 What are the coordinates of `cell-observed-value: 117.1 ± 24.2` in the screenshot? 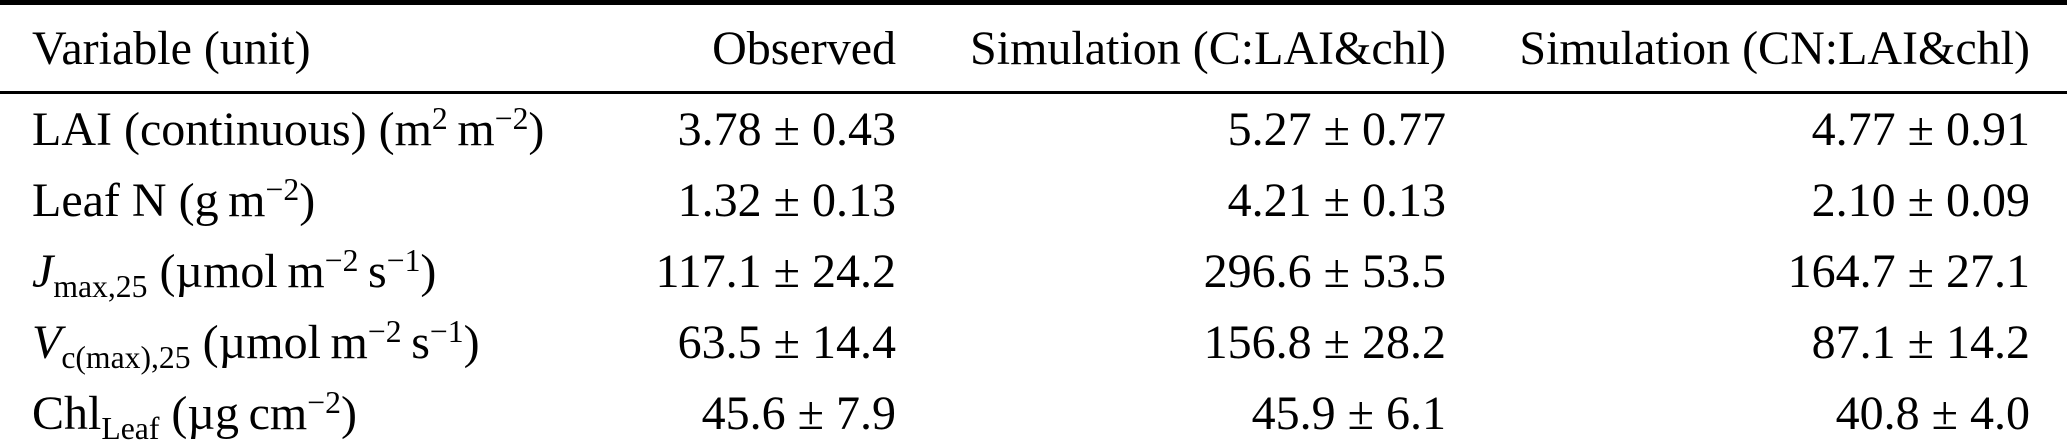 It's located at (775, 271).